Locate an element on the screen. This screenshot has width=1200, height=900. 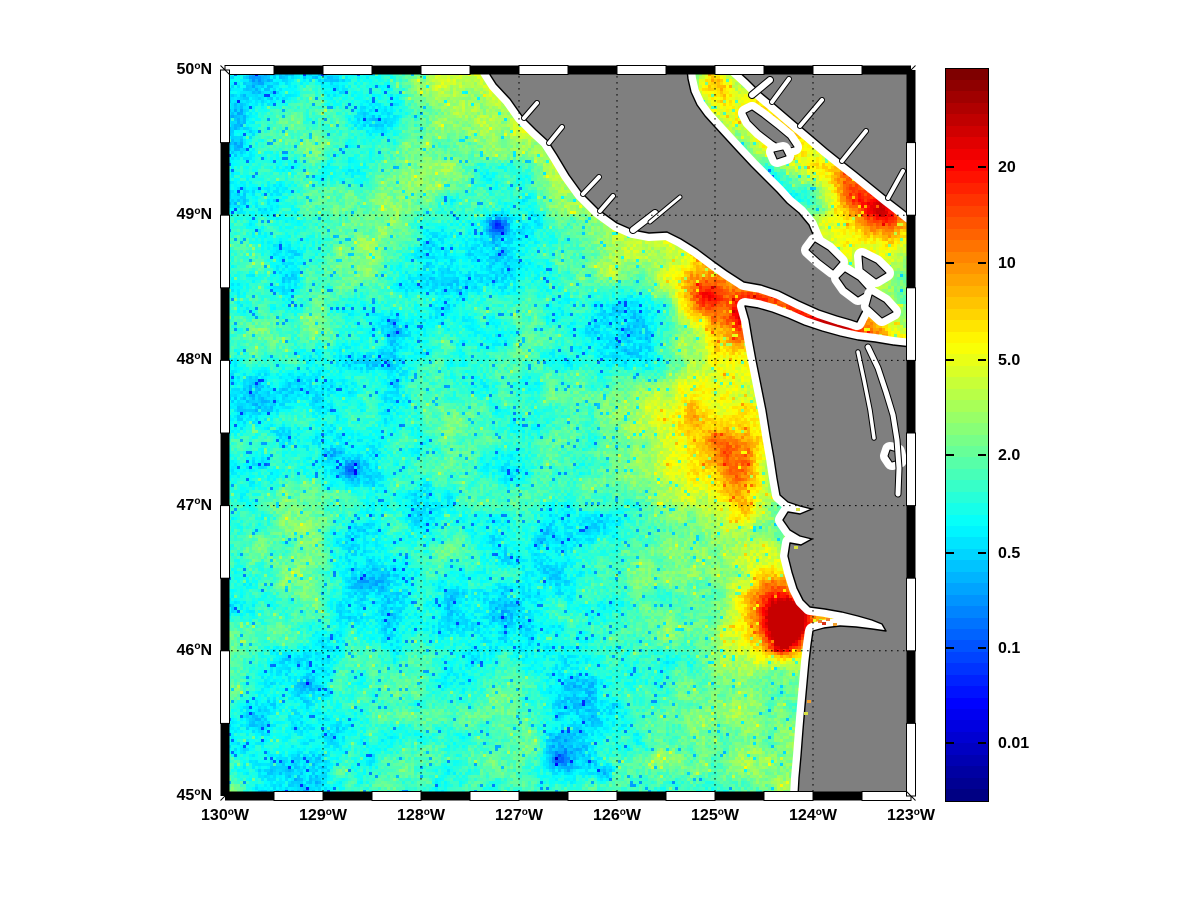
lon-tick-label-124W: 124oW is located at coordinates (813, 815).